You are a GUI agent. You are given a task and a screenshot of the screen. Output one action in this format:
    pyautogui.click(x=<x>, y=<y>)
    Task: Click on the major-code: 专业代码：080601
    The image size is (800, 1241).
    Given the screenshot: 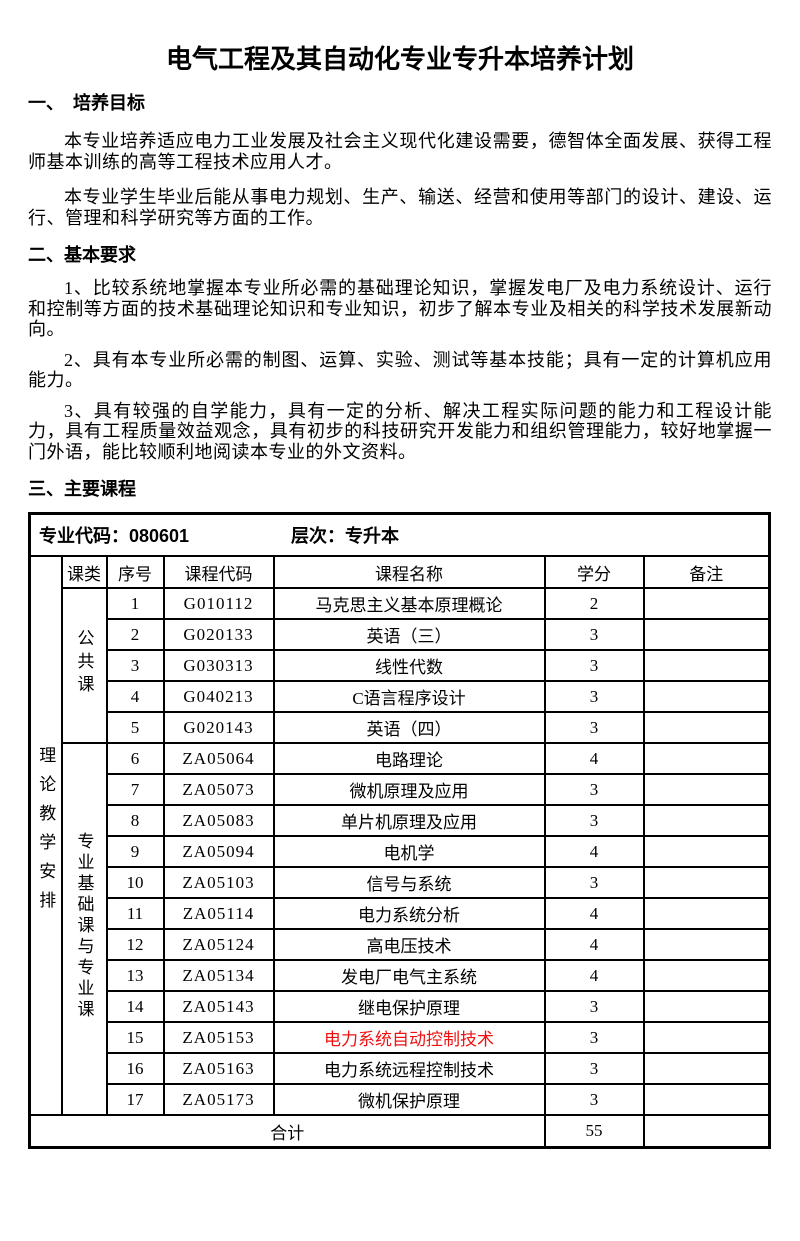 What is the action you would take?
    pyautogui.click(x=114, y=536)
    